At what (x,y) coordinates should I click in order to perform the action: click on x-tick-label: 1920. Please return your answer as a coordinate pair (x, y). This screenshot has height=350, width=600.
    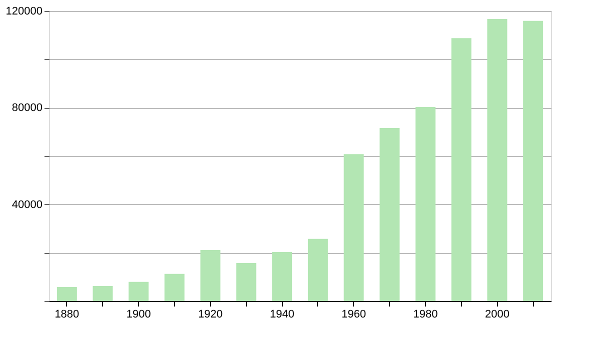
    Looking at the image, I should click on (210, 314).